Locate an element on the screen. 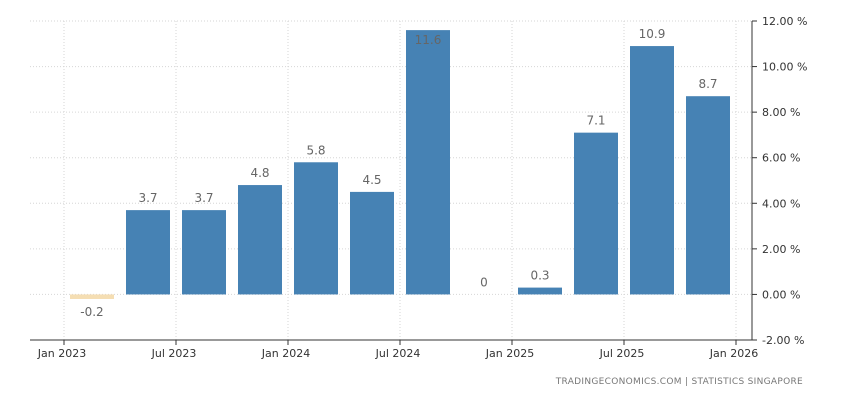  bar-2025-Q2 is located at coordinates (596, 213).